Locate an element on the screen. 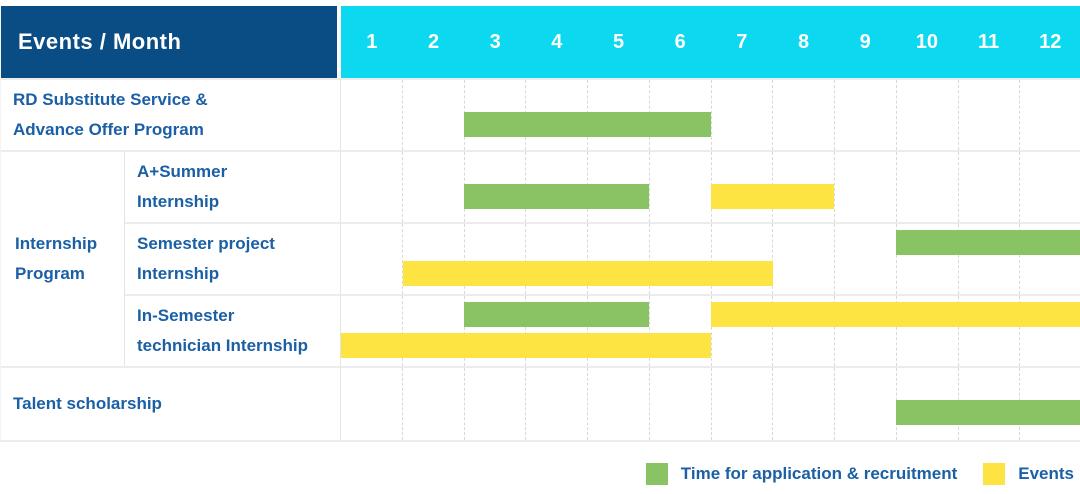 The image size is (1080, 494). row-chart-a-plus-summer-internship is located at coordinates (710, 186).